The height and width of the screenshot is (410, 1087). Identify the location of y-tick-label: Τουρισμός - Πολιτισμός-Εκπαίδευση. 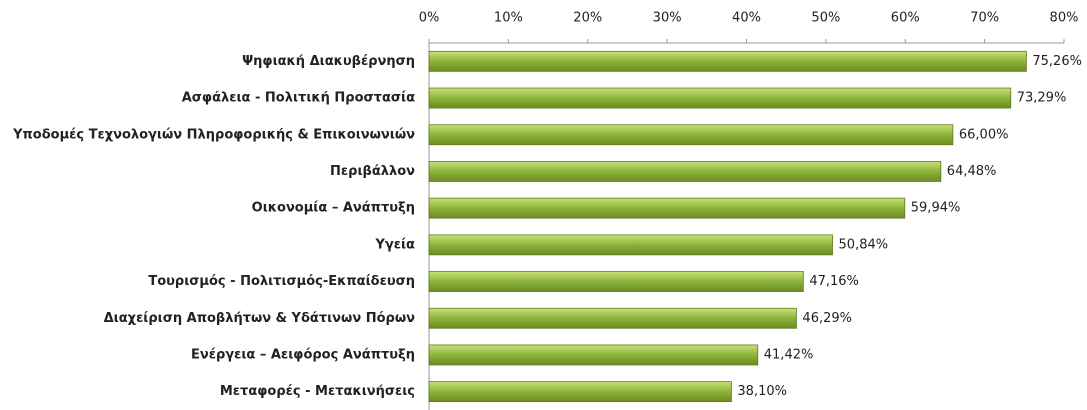
(281, 281).